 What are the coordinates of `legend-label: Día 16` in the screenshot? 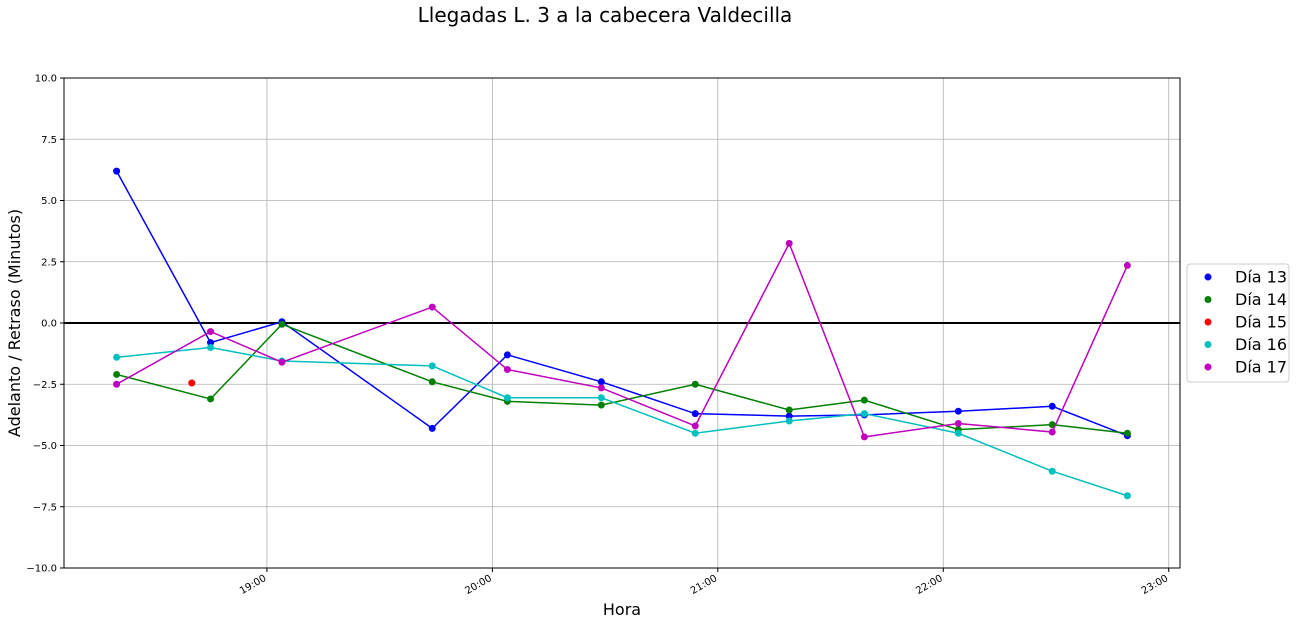 It's located at (1261, 344).